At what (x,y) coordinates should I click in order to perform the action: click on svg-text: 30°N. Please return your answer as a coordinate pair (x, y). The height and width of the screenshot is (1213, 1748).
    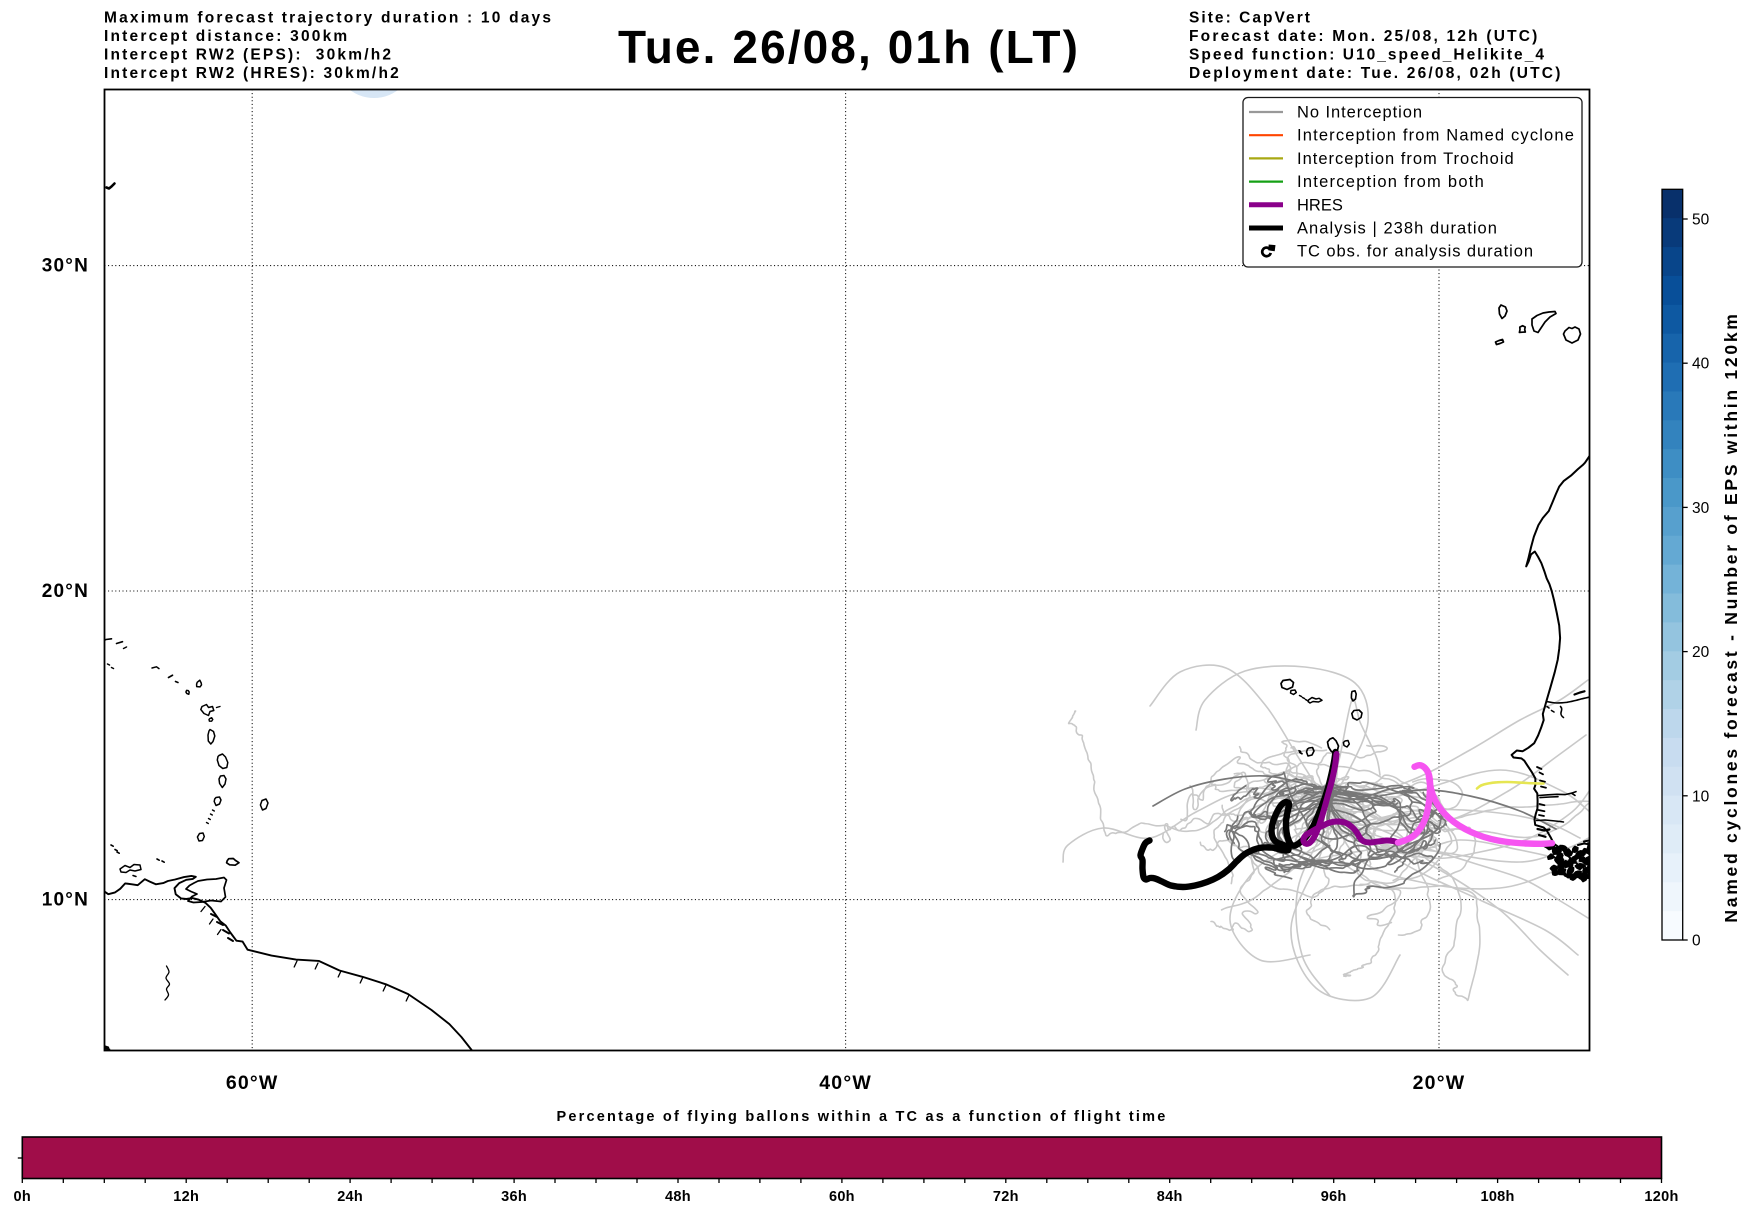
    Looking at the image, I should click on (65, 266).